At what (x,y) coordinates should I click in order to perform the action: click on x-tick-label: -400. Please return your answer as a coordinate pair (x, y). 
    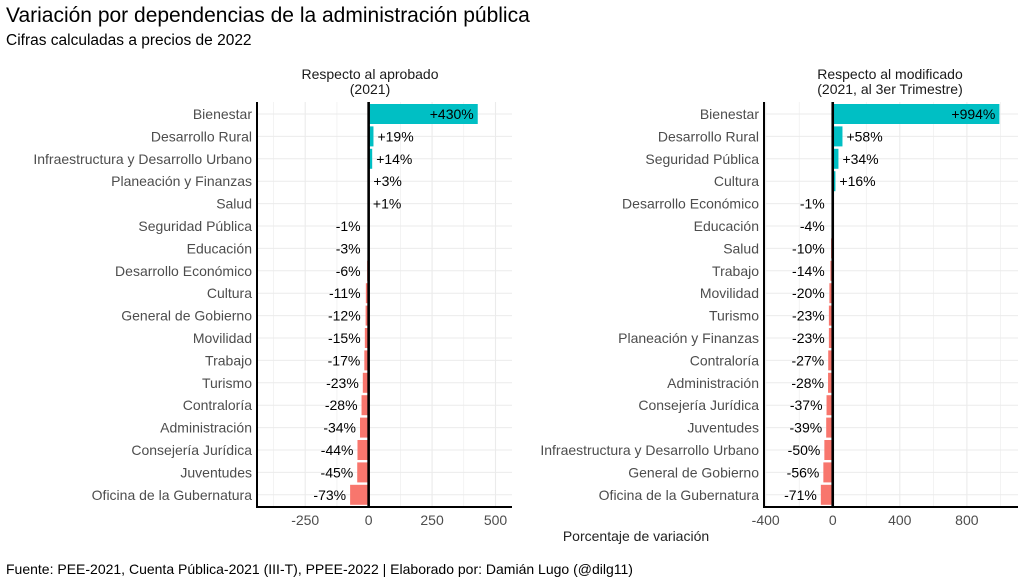
    Looking at the image, I should click on (766, 520).